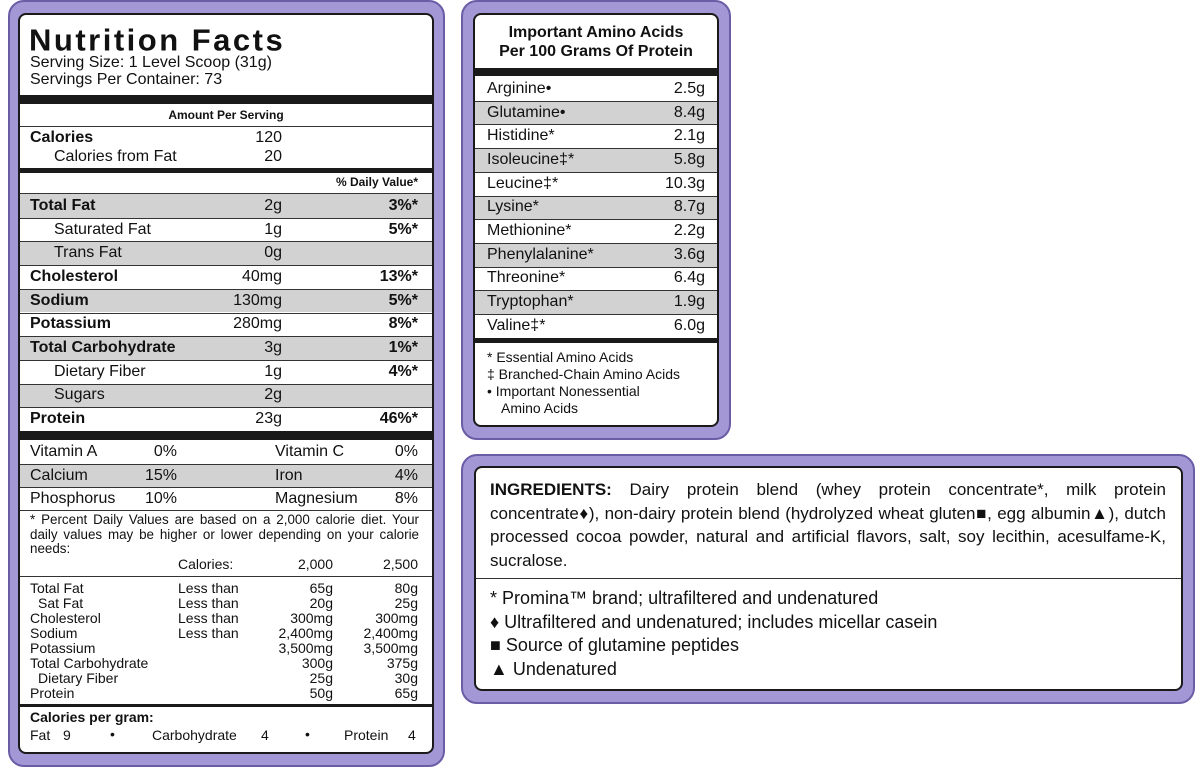  What do you see at coordinates (59, 300) in the screenshot?
I see `nutrient: Sodium` at bounding box center [59, 300].